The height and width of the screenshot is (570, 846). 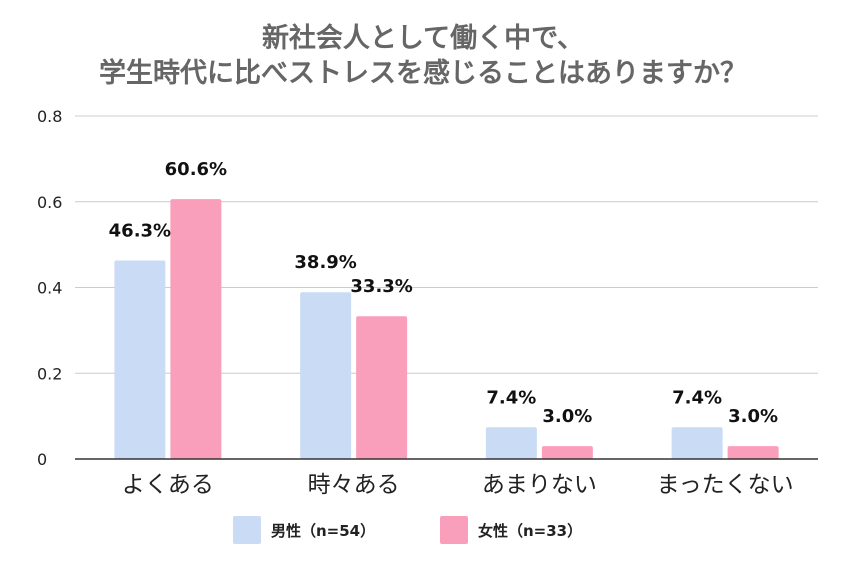 What do you see at coordinates (725, 485) in the screenshot?
I see `x-category-label: まったくない` at bounding box center [725, 485].